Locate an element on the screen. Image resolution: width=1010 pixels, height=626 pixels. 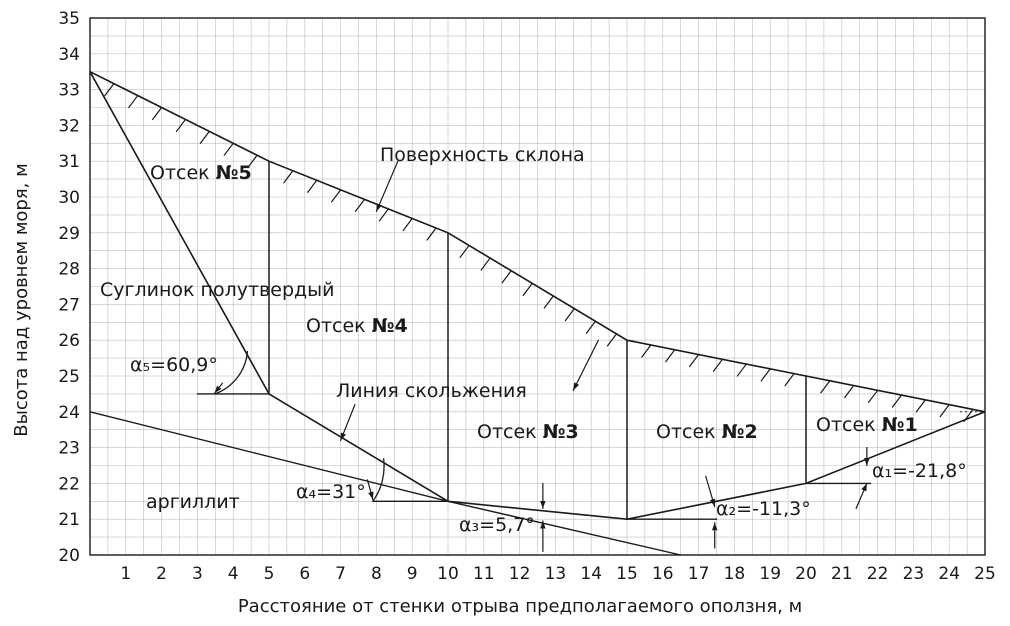
y-tick-label: 31 is located at coordinates (69, 162).